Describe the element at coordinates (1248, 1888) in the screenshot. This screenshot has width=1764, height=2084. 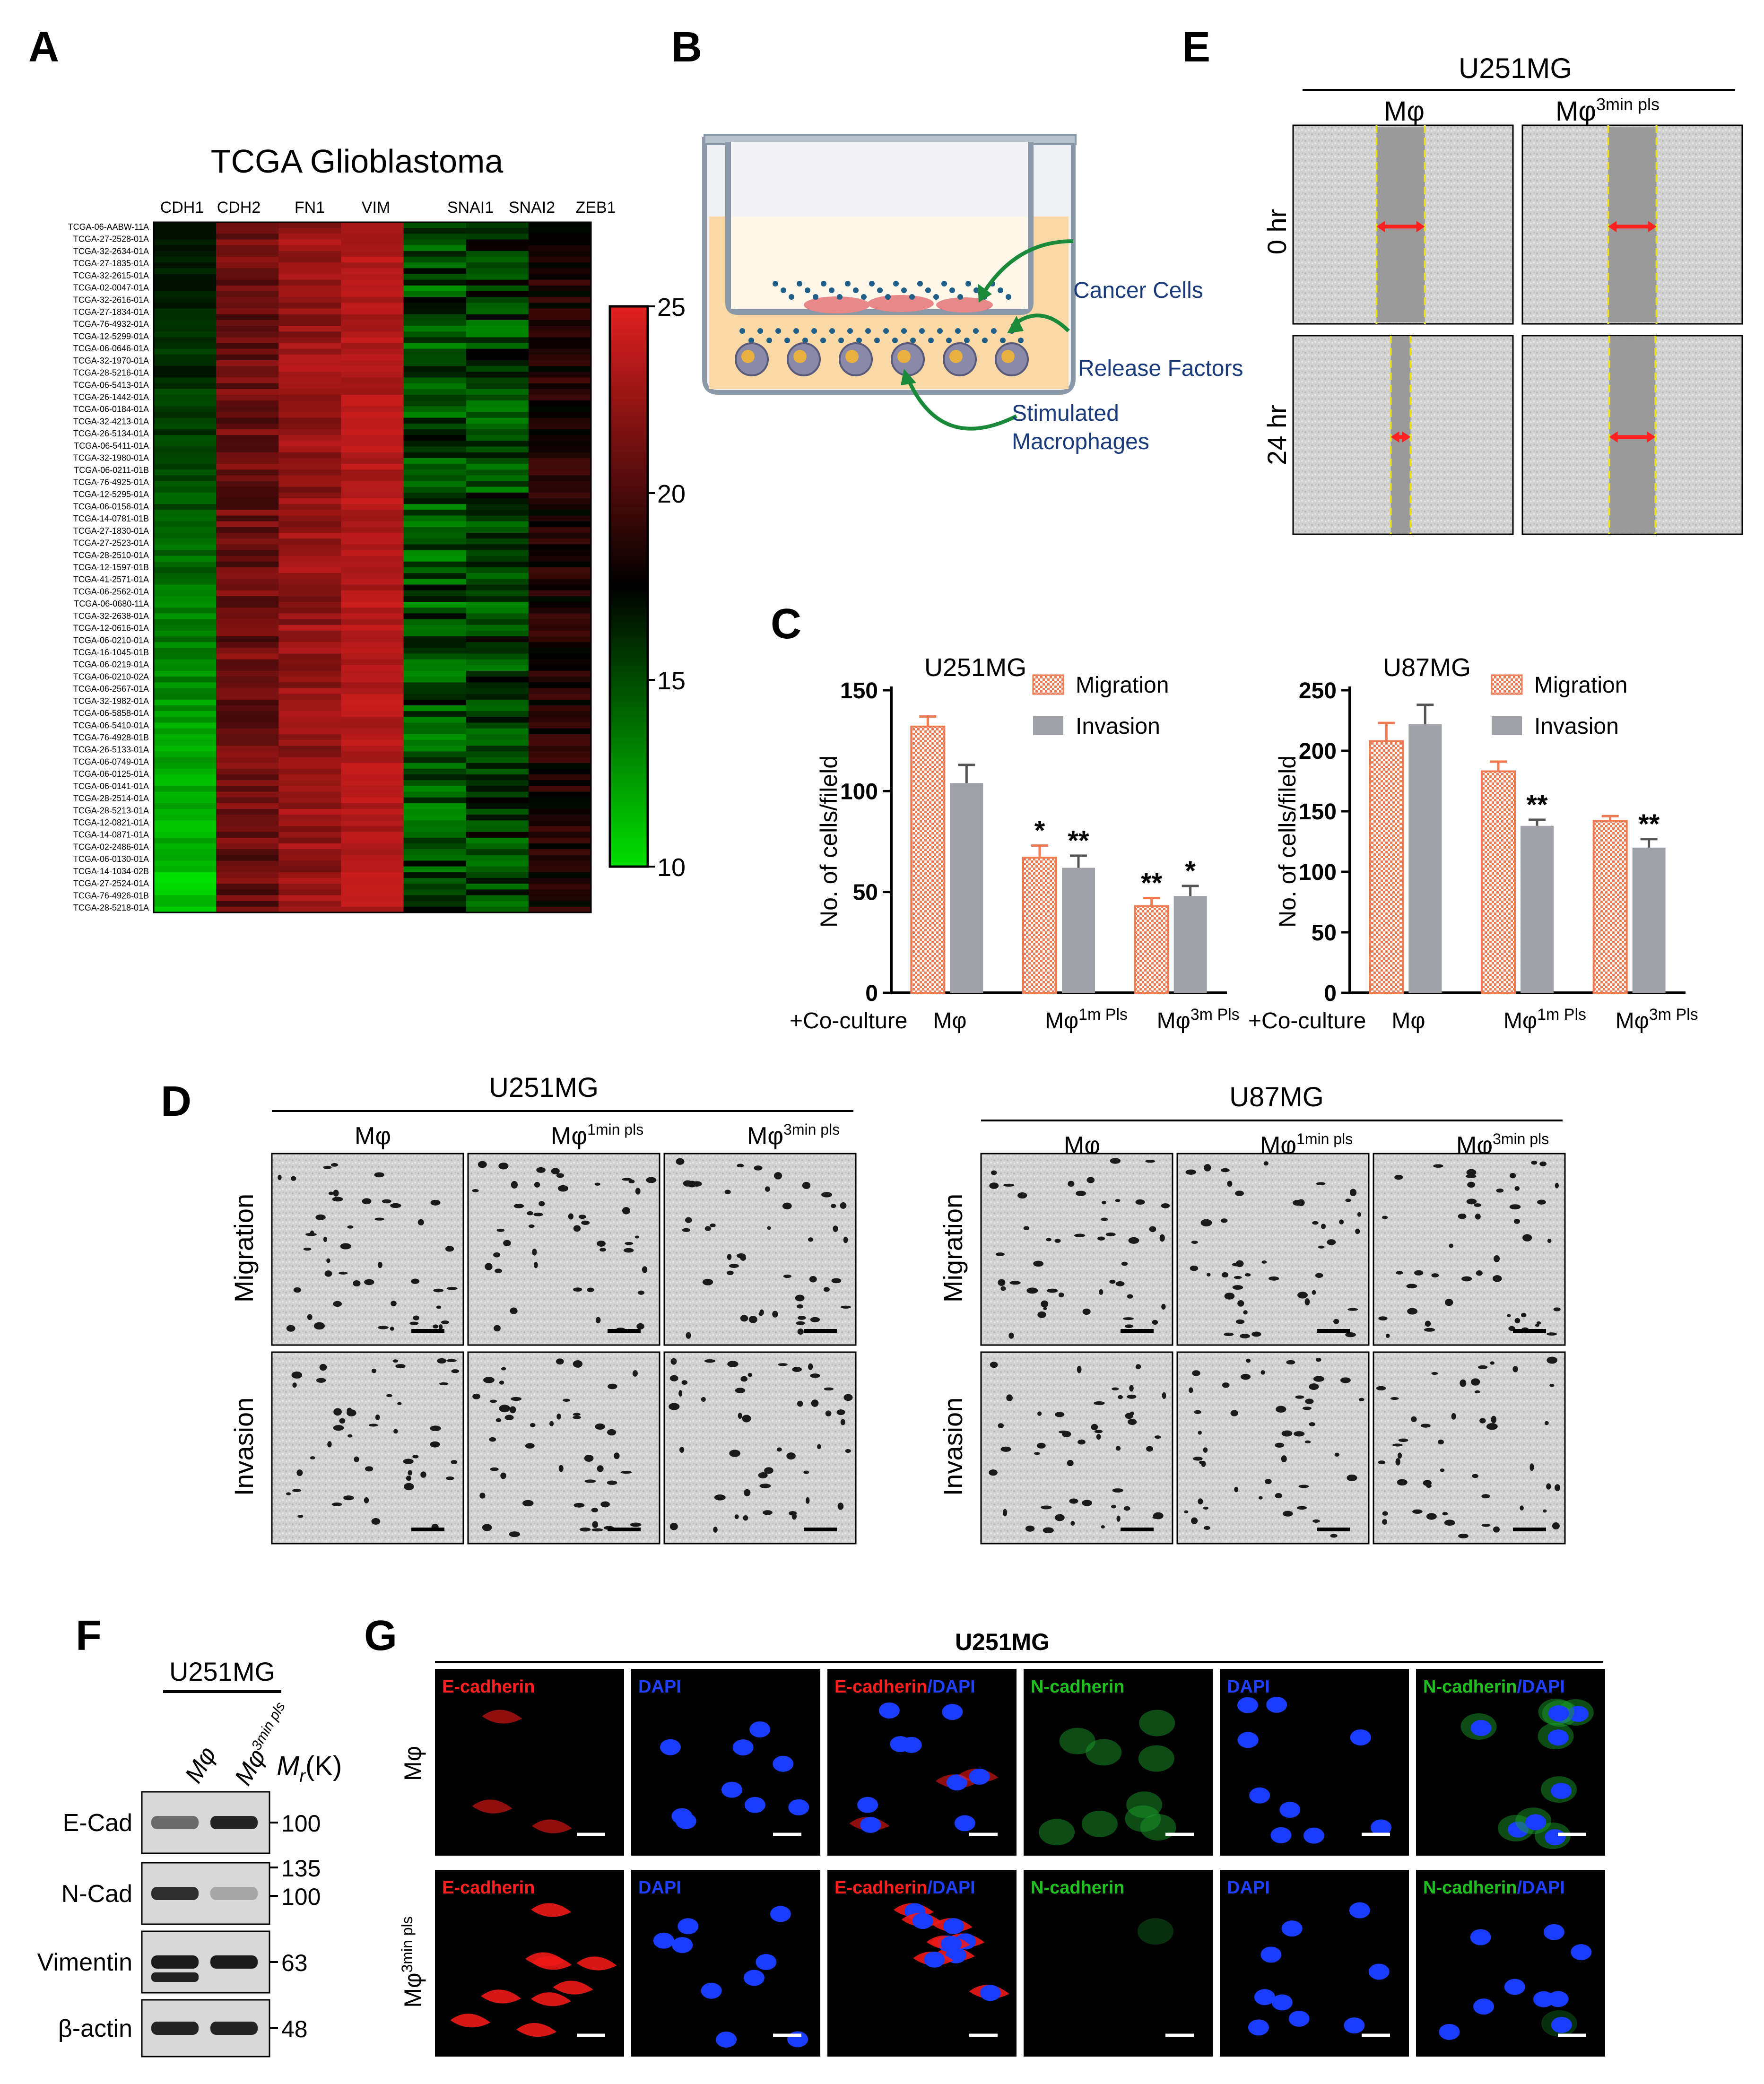
I see `tile-label: DAPI` at that location.